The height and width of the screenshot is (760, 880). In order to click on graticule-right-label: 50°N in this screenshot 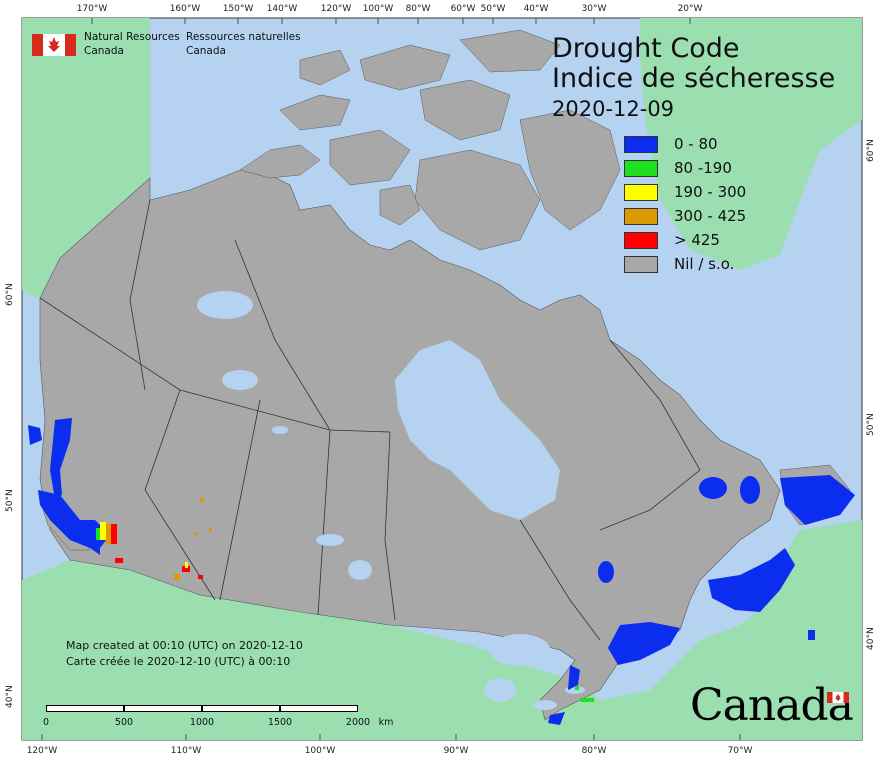, I will do `click(871, 424)`.